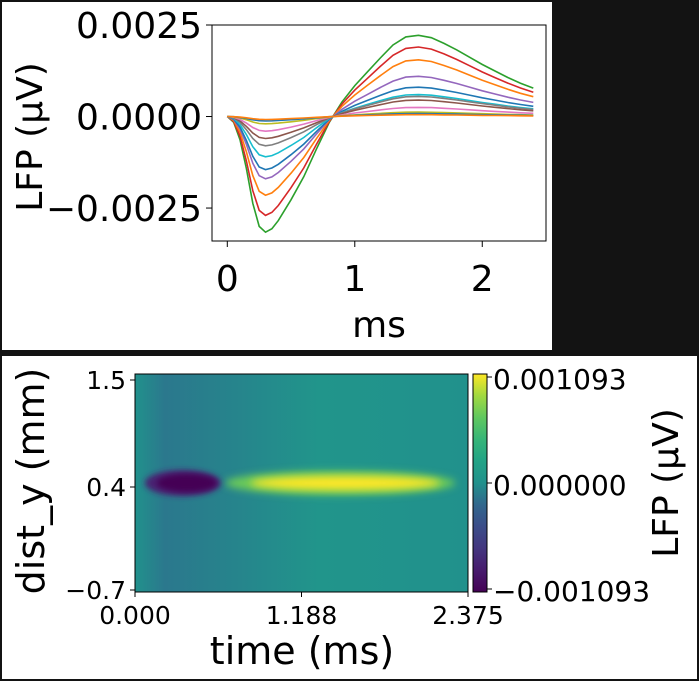 This screenshot has height=681, width=699. Describe the element at coordinates (302, 651) in the screenshot. I see `heat-x-axis-label: time (ms)` at that location.